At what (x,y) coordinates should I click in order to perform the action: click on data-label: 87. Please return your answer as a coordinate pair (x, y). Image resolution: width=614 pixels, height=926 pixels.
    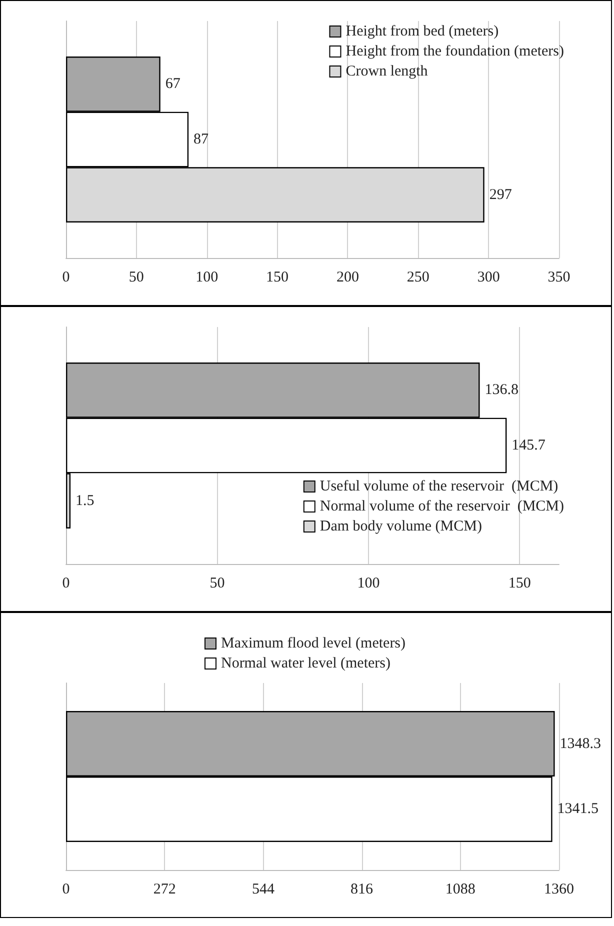
    Looking at the image, I should click on (202, 140).